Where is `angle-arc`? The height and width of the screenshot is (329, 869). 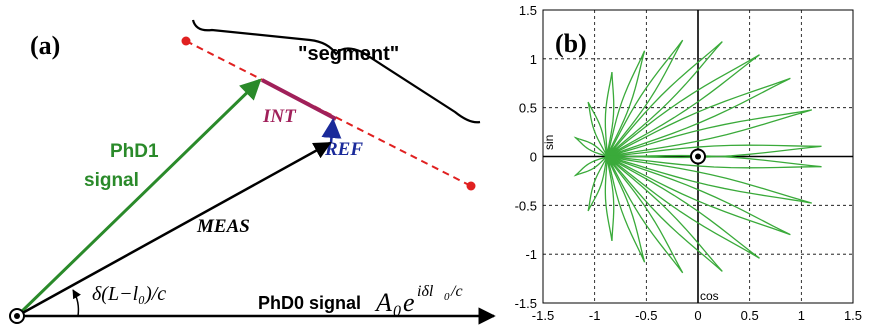 angle-arc is located at coordinates (76, 303).